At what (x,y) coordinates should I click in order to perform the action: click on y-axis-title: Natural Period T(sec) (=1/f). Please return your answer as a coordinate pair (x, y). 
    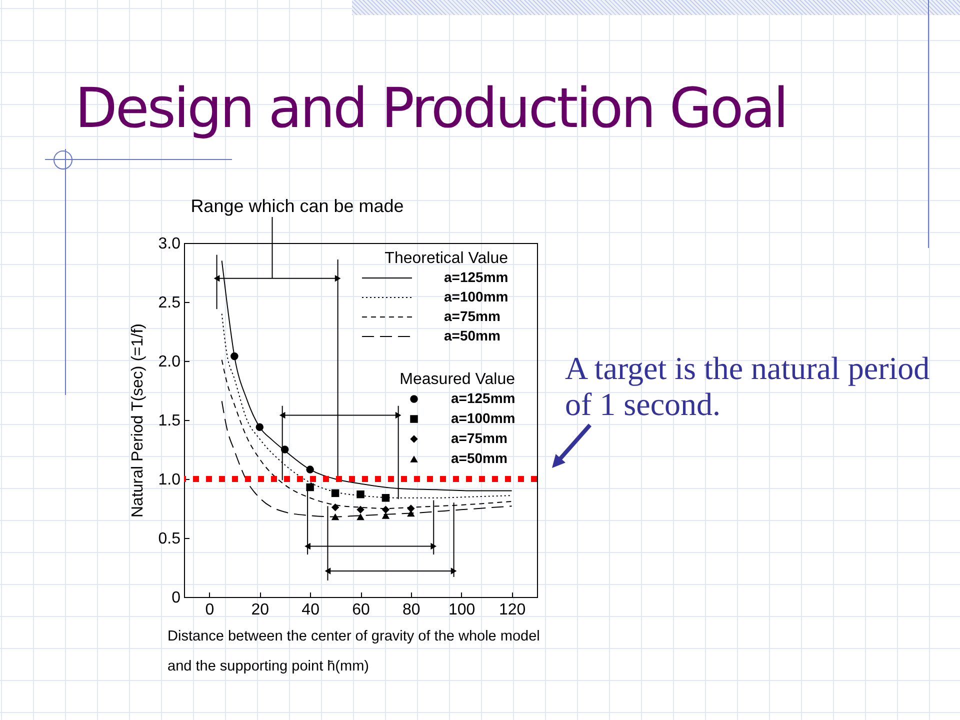
    Looking at the image, I should click on (137, 421).